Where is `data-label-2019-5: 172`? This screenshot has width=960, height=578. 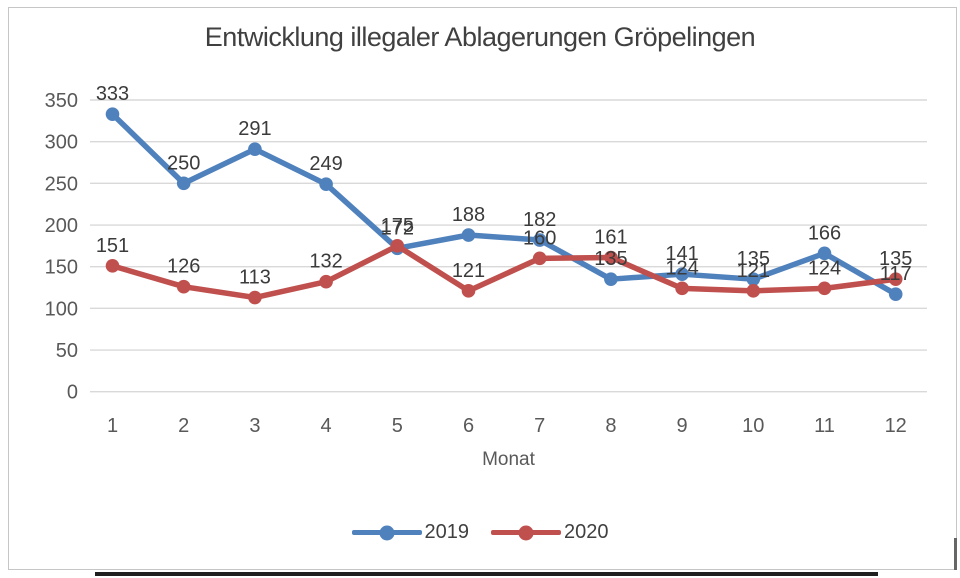
data-label-2019-5: 172 is located at coordinates (397, 228).